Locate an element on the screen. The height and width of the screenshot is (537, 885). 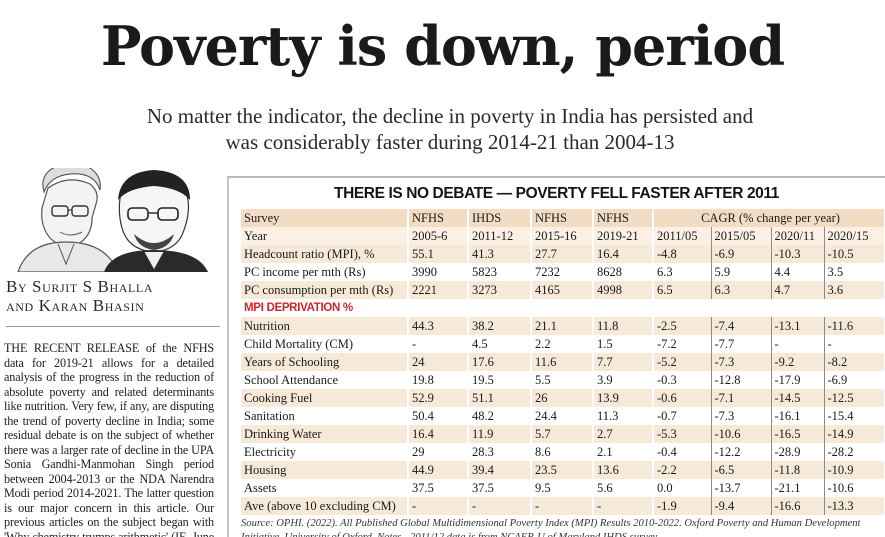
year-cell: 2011-12 is located at coordinates (499, 236).